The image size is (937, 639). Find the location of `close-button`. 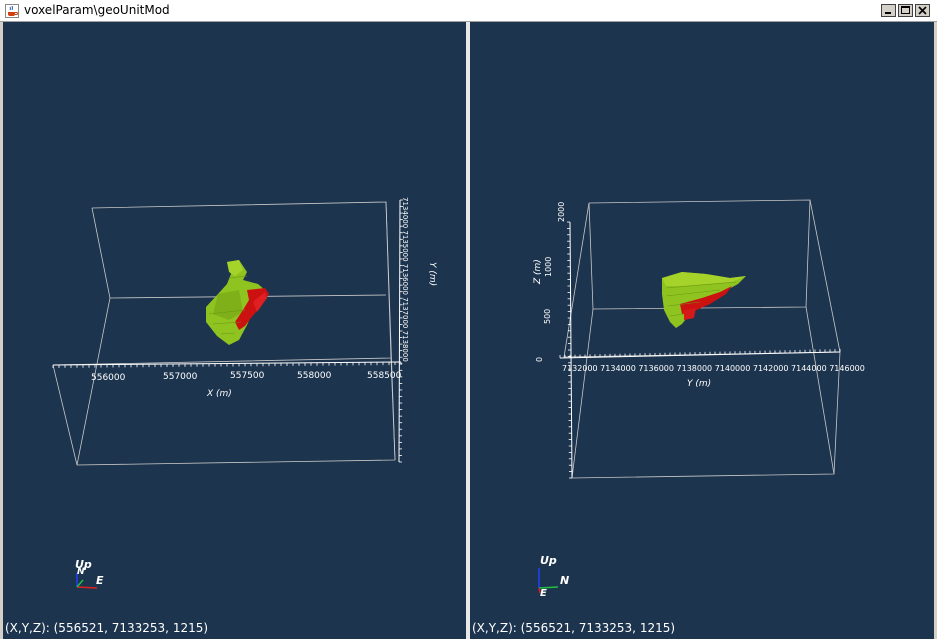

close-button is located at coordinates (922, 10).